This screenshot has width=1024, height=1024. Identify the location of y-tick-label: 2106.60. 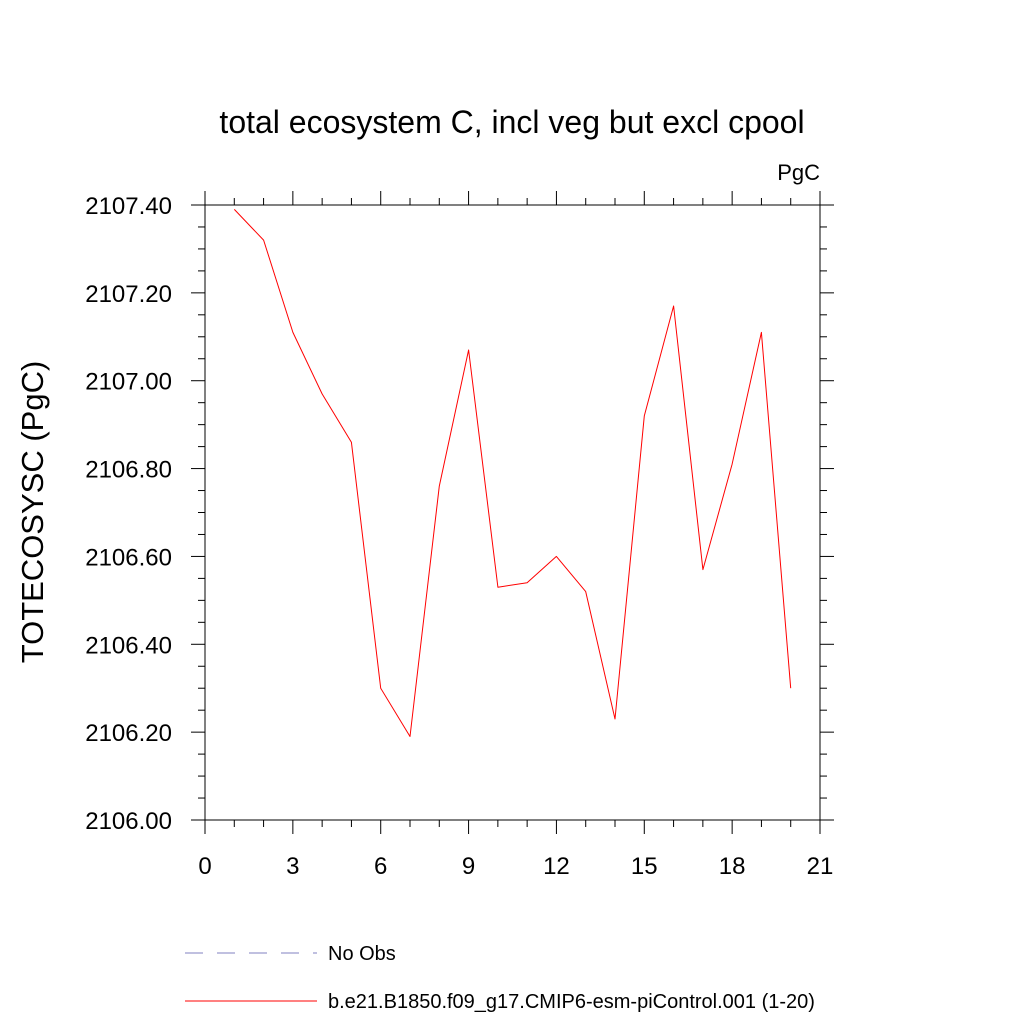
(128, 557).